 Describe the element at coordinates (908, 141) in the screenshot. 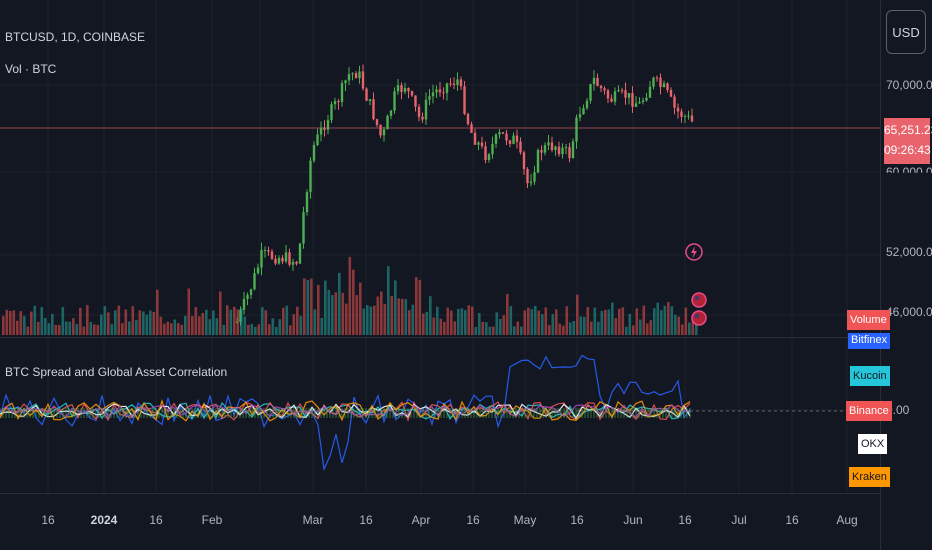

I see `last-price-tag: 65,251.23 09:26:43` at that location.